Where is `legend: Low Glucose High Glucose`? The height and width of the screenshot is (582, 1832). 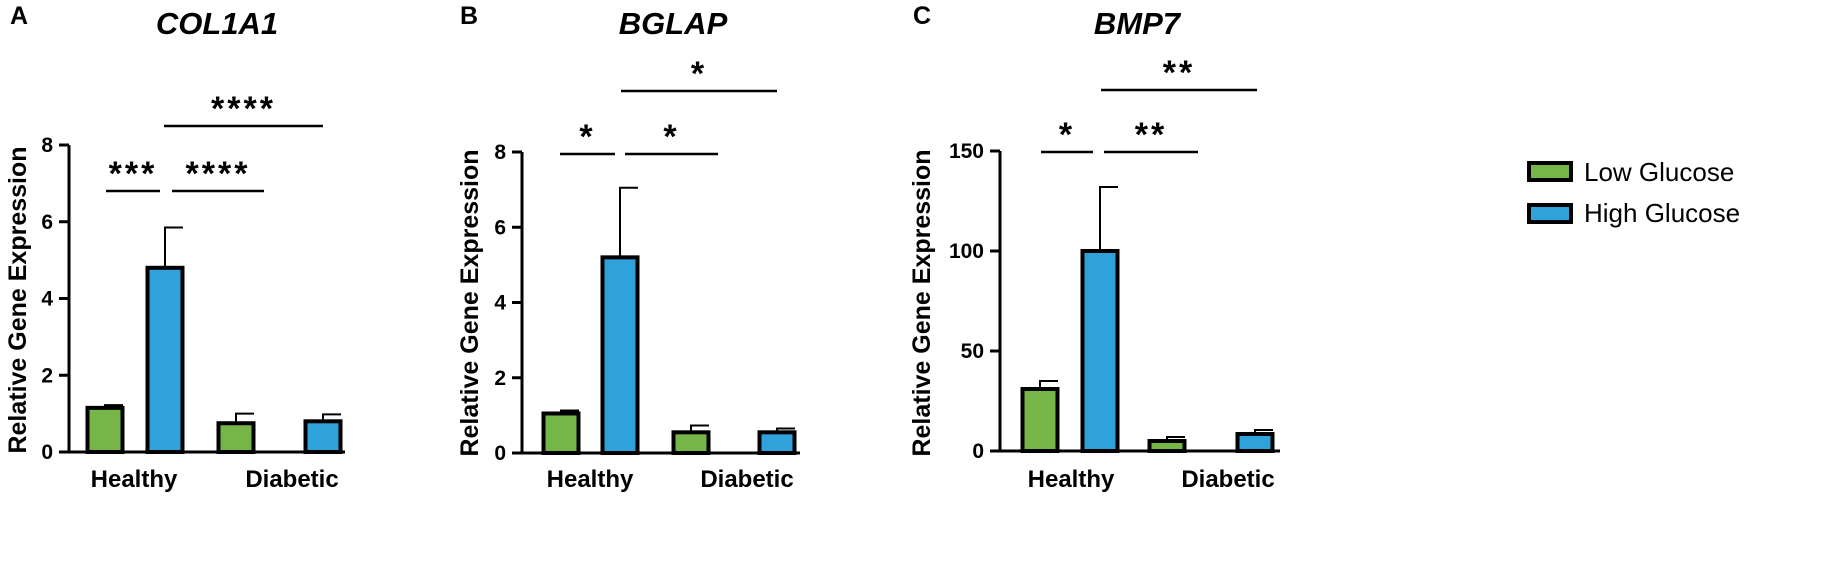
legend: Low Glucose High Glucose is located at coordinates (1633, 192).